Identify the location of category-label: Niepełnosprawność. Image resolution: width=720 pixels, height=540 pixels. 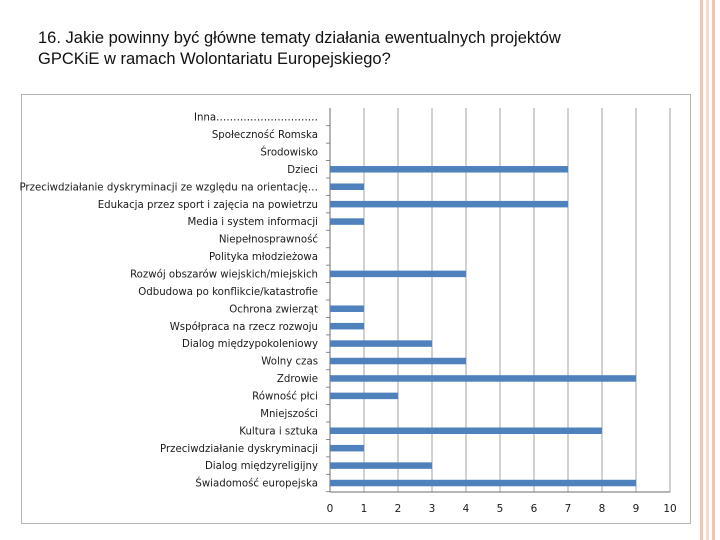
(268, 240).